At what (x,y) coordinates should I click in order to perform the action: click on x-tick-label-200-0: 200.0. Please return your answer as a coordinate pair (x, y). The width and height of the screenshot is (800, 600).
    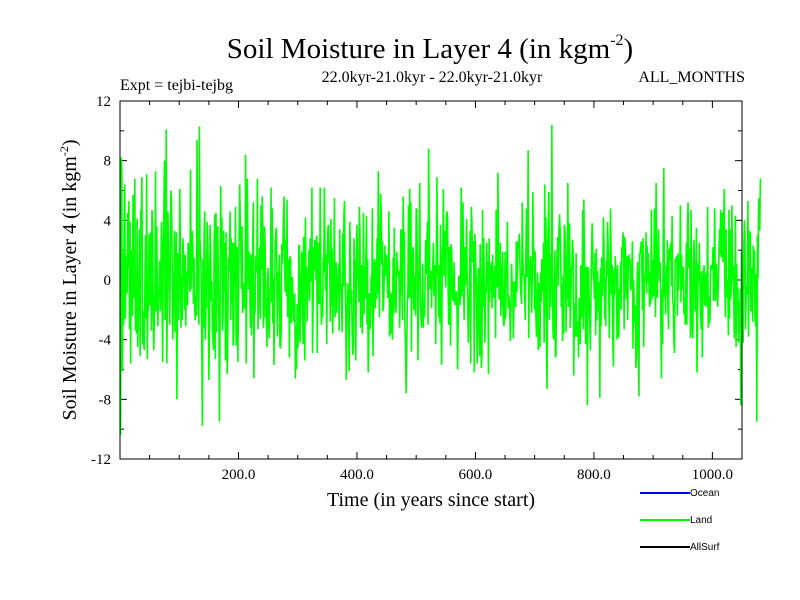
    Looking at the image, I should click on (239, 475).